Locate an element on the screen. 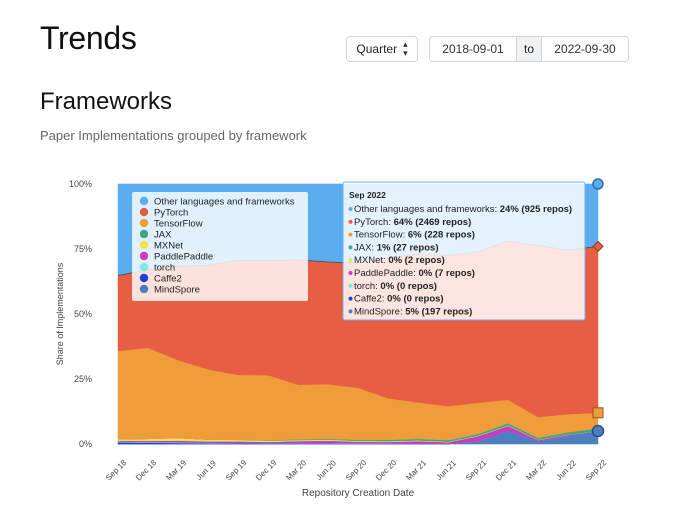  granularity-select: Quarter ▴ ▾ is located at coordinates (382, 49).